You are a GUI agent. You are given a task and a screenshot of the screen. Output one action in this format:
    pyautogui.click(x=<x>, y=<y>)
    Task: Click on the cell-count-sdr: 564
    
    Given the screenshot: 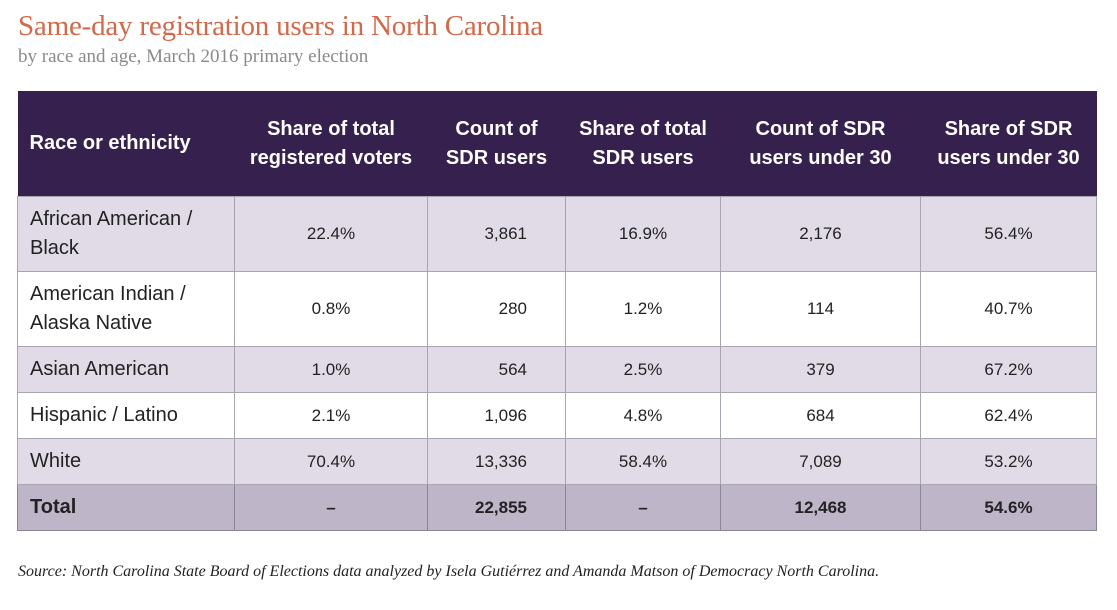 What is the action you would take?
    pyautogui.click(x=496, y=369)
    